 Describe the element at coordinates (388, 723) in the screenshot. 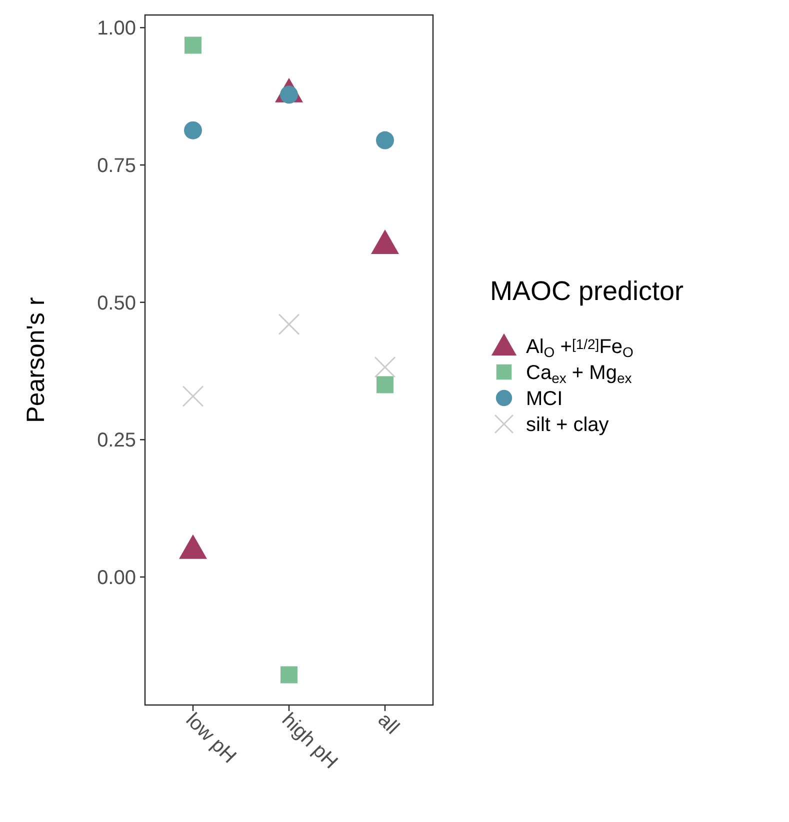

I see `x-tick-label: all` at that location.